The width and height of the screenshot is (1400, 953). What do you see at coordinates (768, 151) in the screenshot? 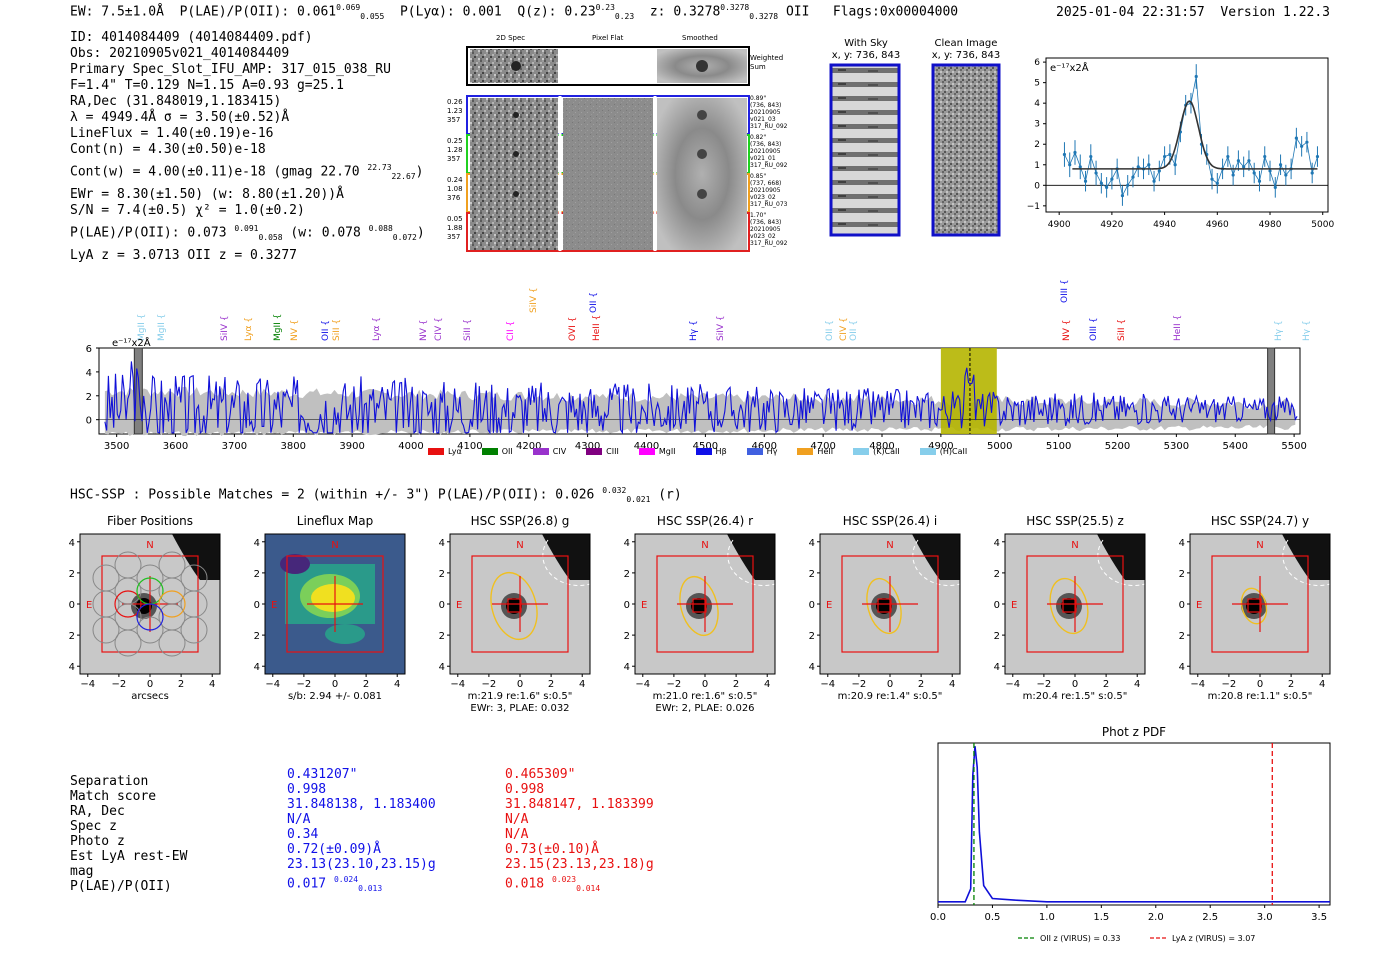
I see `row2-right: 0.82" (736, 843) 20210905 v021_01 317_RU_092` at bounding box center [768, 151].